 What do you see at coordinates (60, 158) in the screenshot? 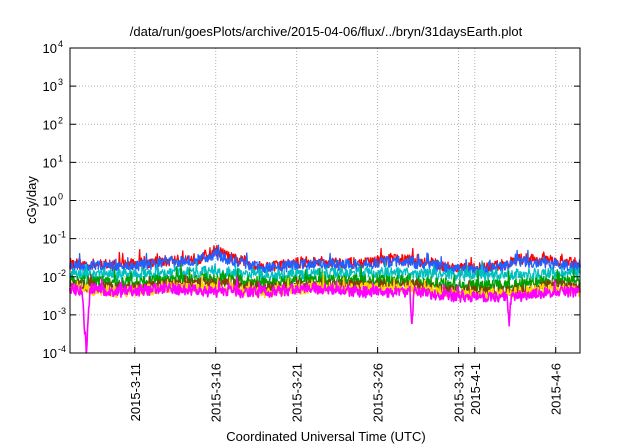
I see `y-tick-exponent: 1` at bounding box center [60, 158].